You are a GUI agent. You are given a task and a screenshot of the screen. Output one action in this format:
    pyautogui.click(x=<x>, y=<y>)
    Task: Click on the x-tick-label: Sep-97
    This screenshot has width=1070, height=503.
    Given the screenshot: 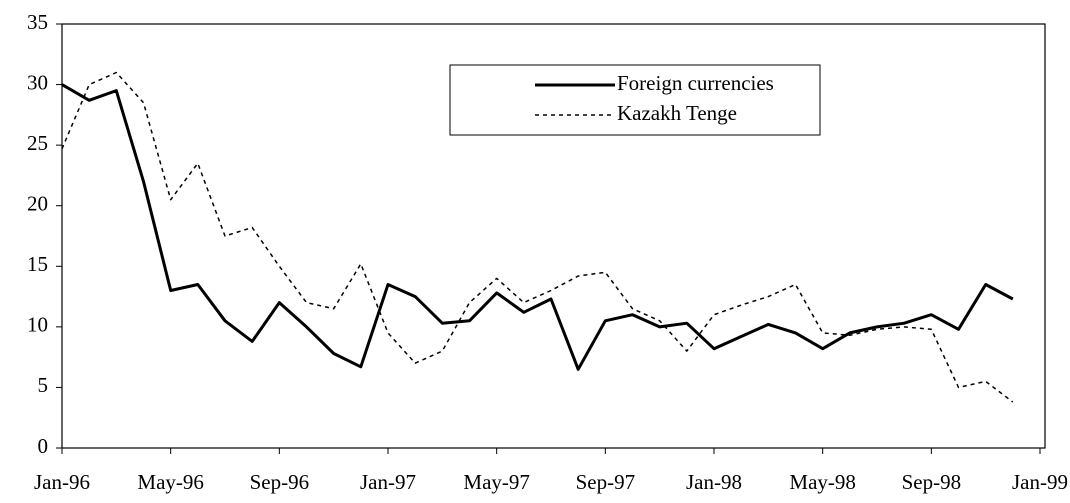 What is the action you would take?
    pyautogui.click(x=606, y=482)
    